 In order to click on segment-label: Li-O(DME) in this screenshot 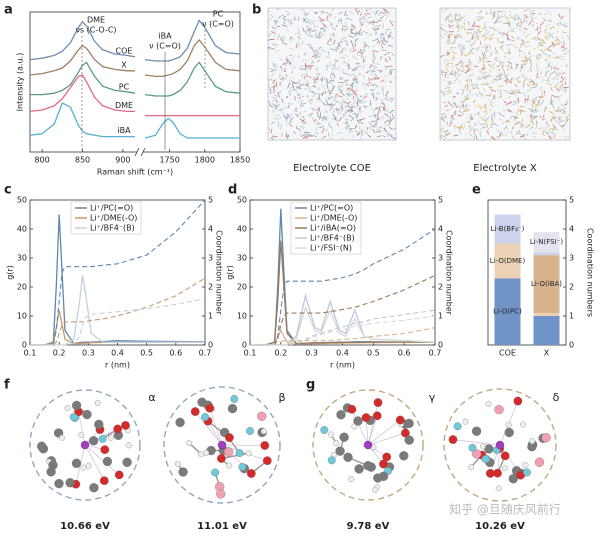, I will do `click(508, 261)`.